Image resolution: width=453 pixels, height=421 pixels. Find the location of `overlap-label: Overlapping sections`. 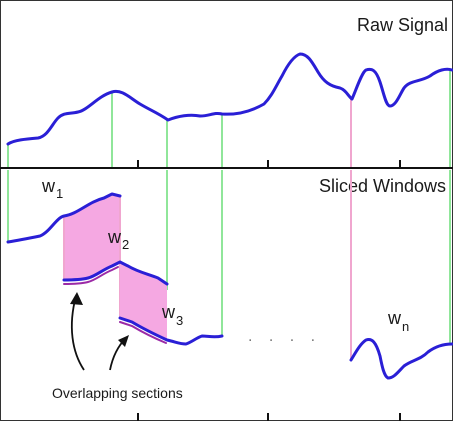

overlap-label: Overlapping sections is located at coordinates (117, 393).